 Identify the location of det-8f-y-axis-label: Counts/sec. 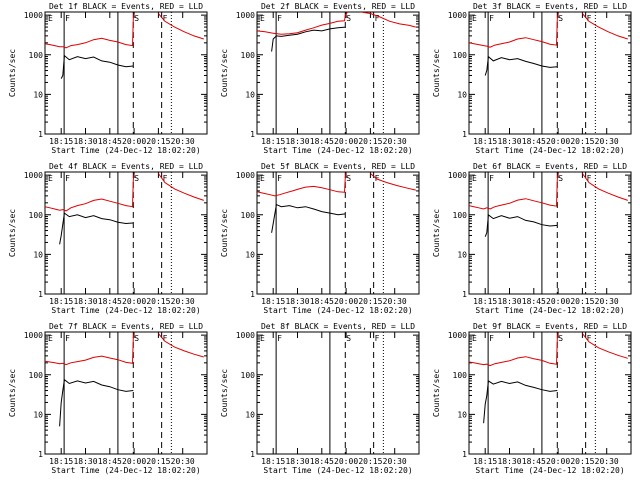
(224, 393).